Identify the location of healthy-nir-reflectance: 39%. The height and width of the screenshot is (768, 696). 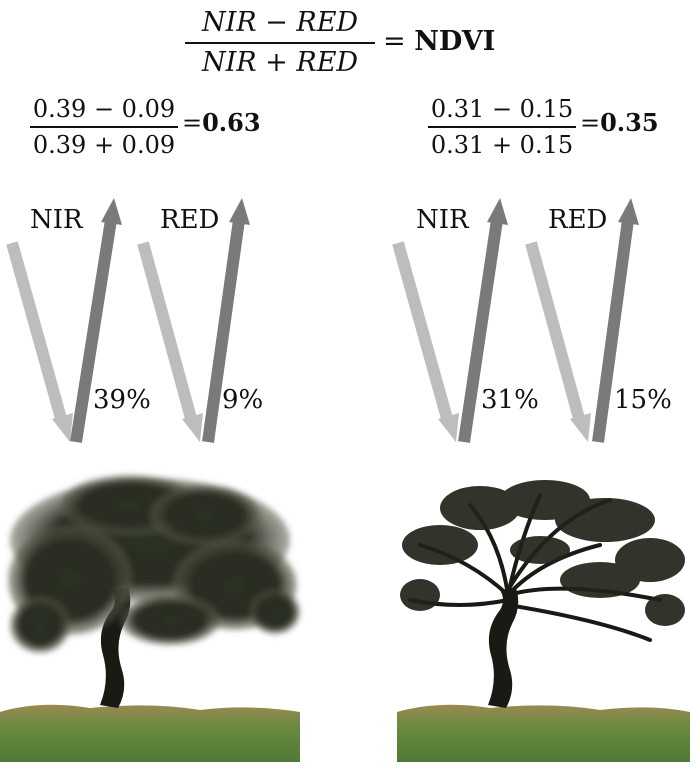
(122, 400).